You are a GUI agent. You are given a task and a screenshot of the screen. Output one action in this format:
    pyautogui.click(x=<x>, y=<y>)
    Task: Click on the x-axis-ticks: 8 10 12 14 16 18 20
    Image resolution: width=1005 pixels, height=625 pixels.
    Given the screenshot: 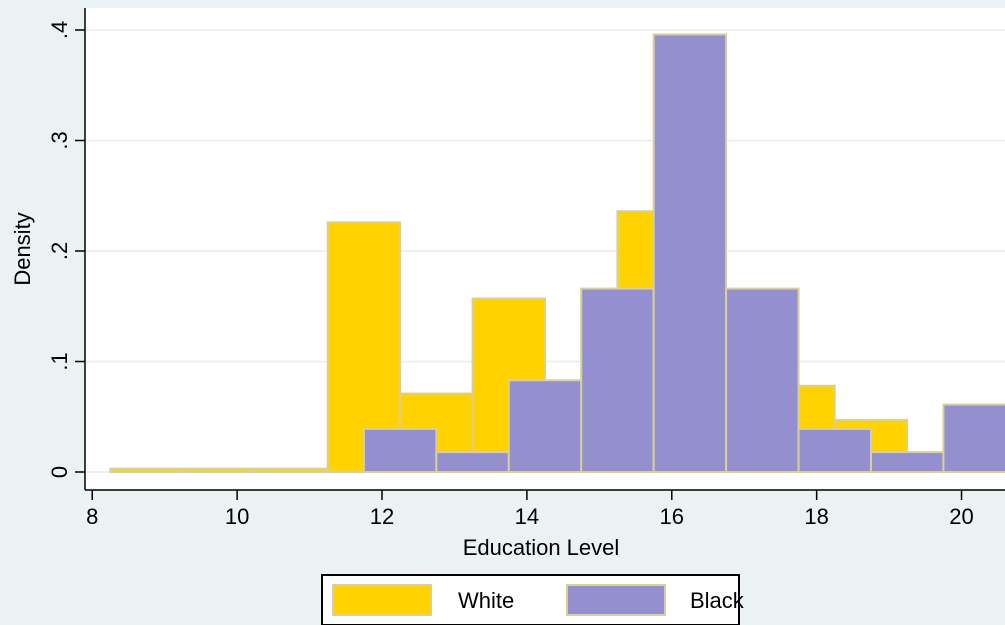 What is the action you would take?
    pyautogui.click(x=530, y=509)
    